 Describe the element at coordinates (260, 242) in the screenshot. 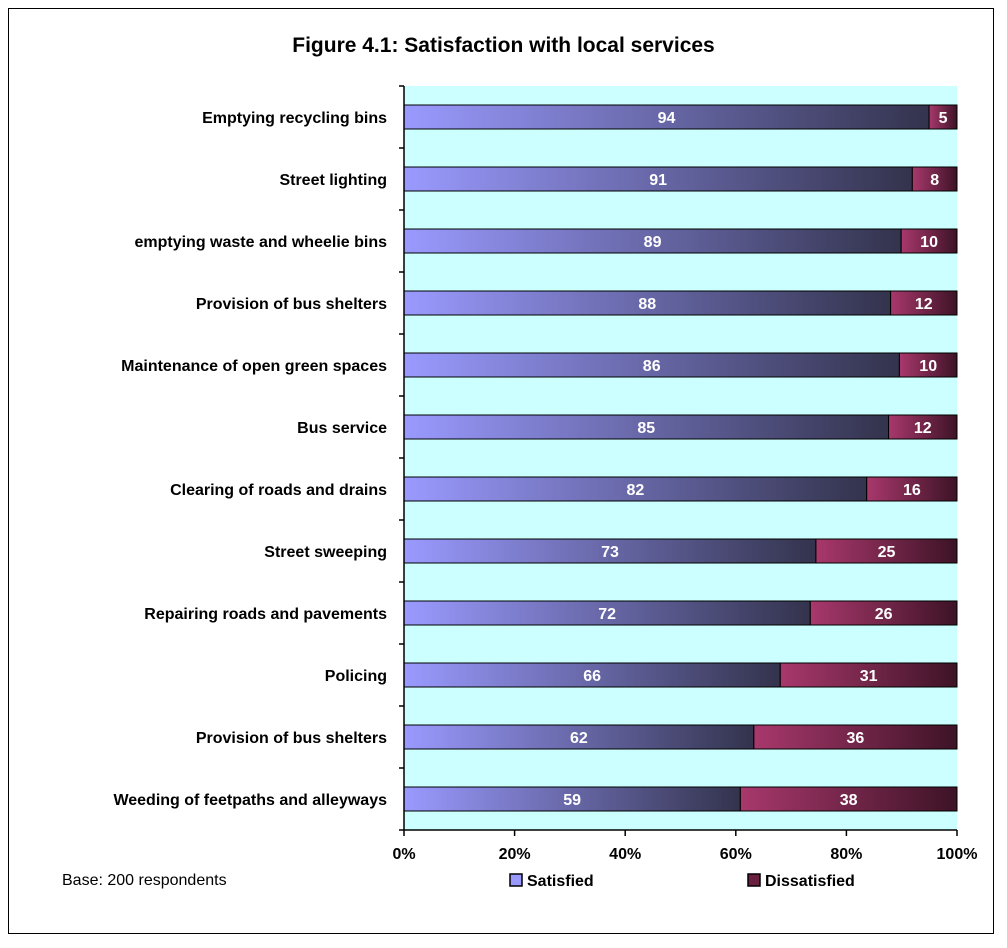

I see `category-label: emptying waste and wheelie bins` at that location.